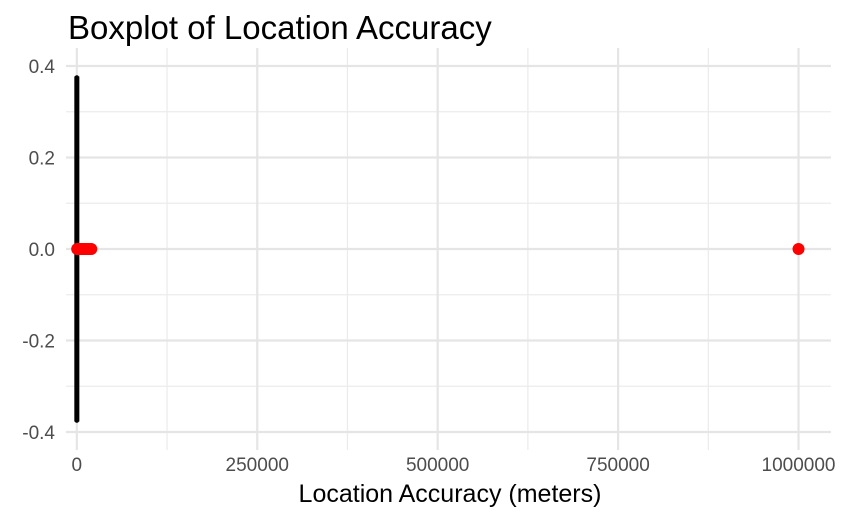 Image resolution: width=846 pixels, height=522 pixels. What do you see at coordinates (280, 27) in the screenshot?
I see `chart-title: Boxplot of Location Accuracy` at bounding box center [280, 27].